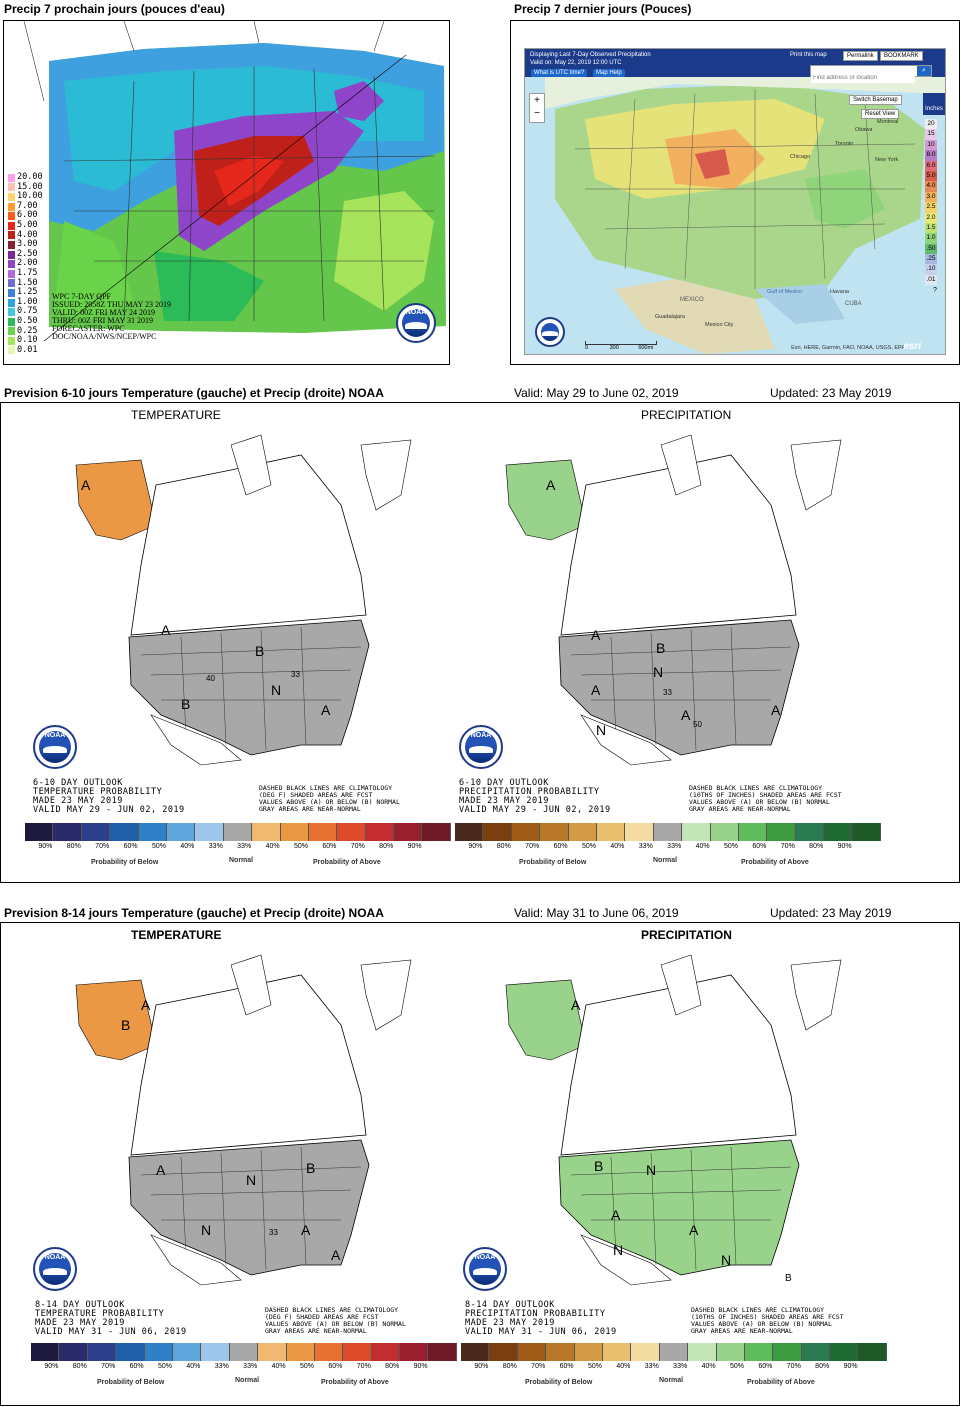  I want to click on outlook-line: (DEG F) SHADED AREAS ARE FCST, so click(322, 1317).